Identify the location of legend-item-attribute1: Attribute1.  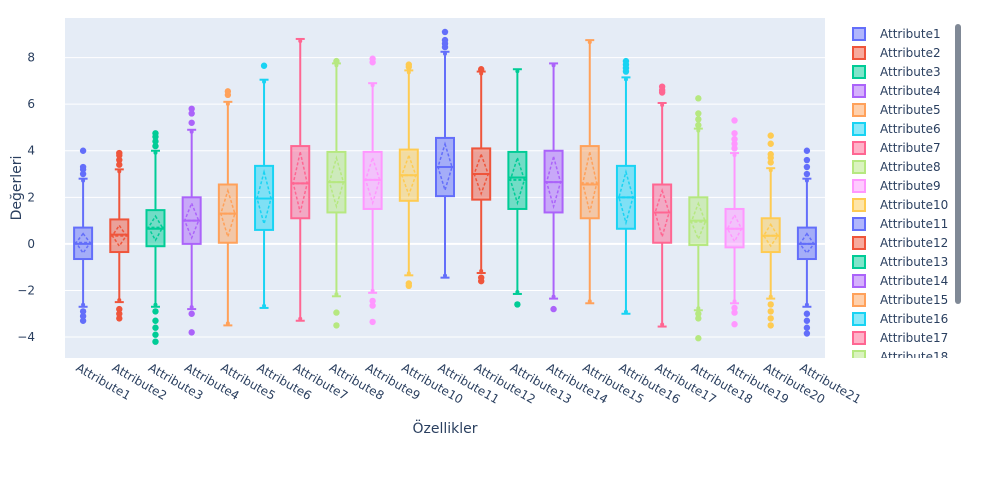
(896, 34).